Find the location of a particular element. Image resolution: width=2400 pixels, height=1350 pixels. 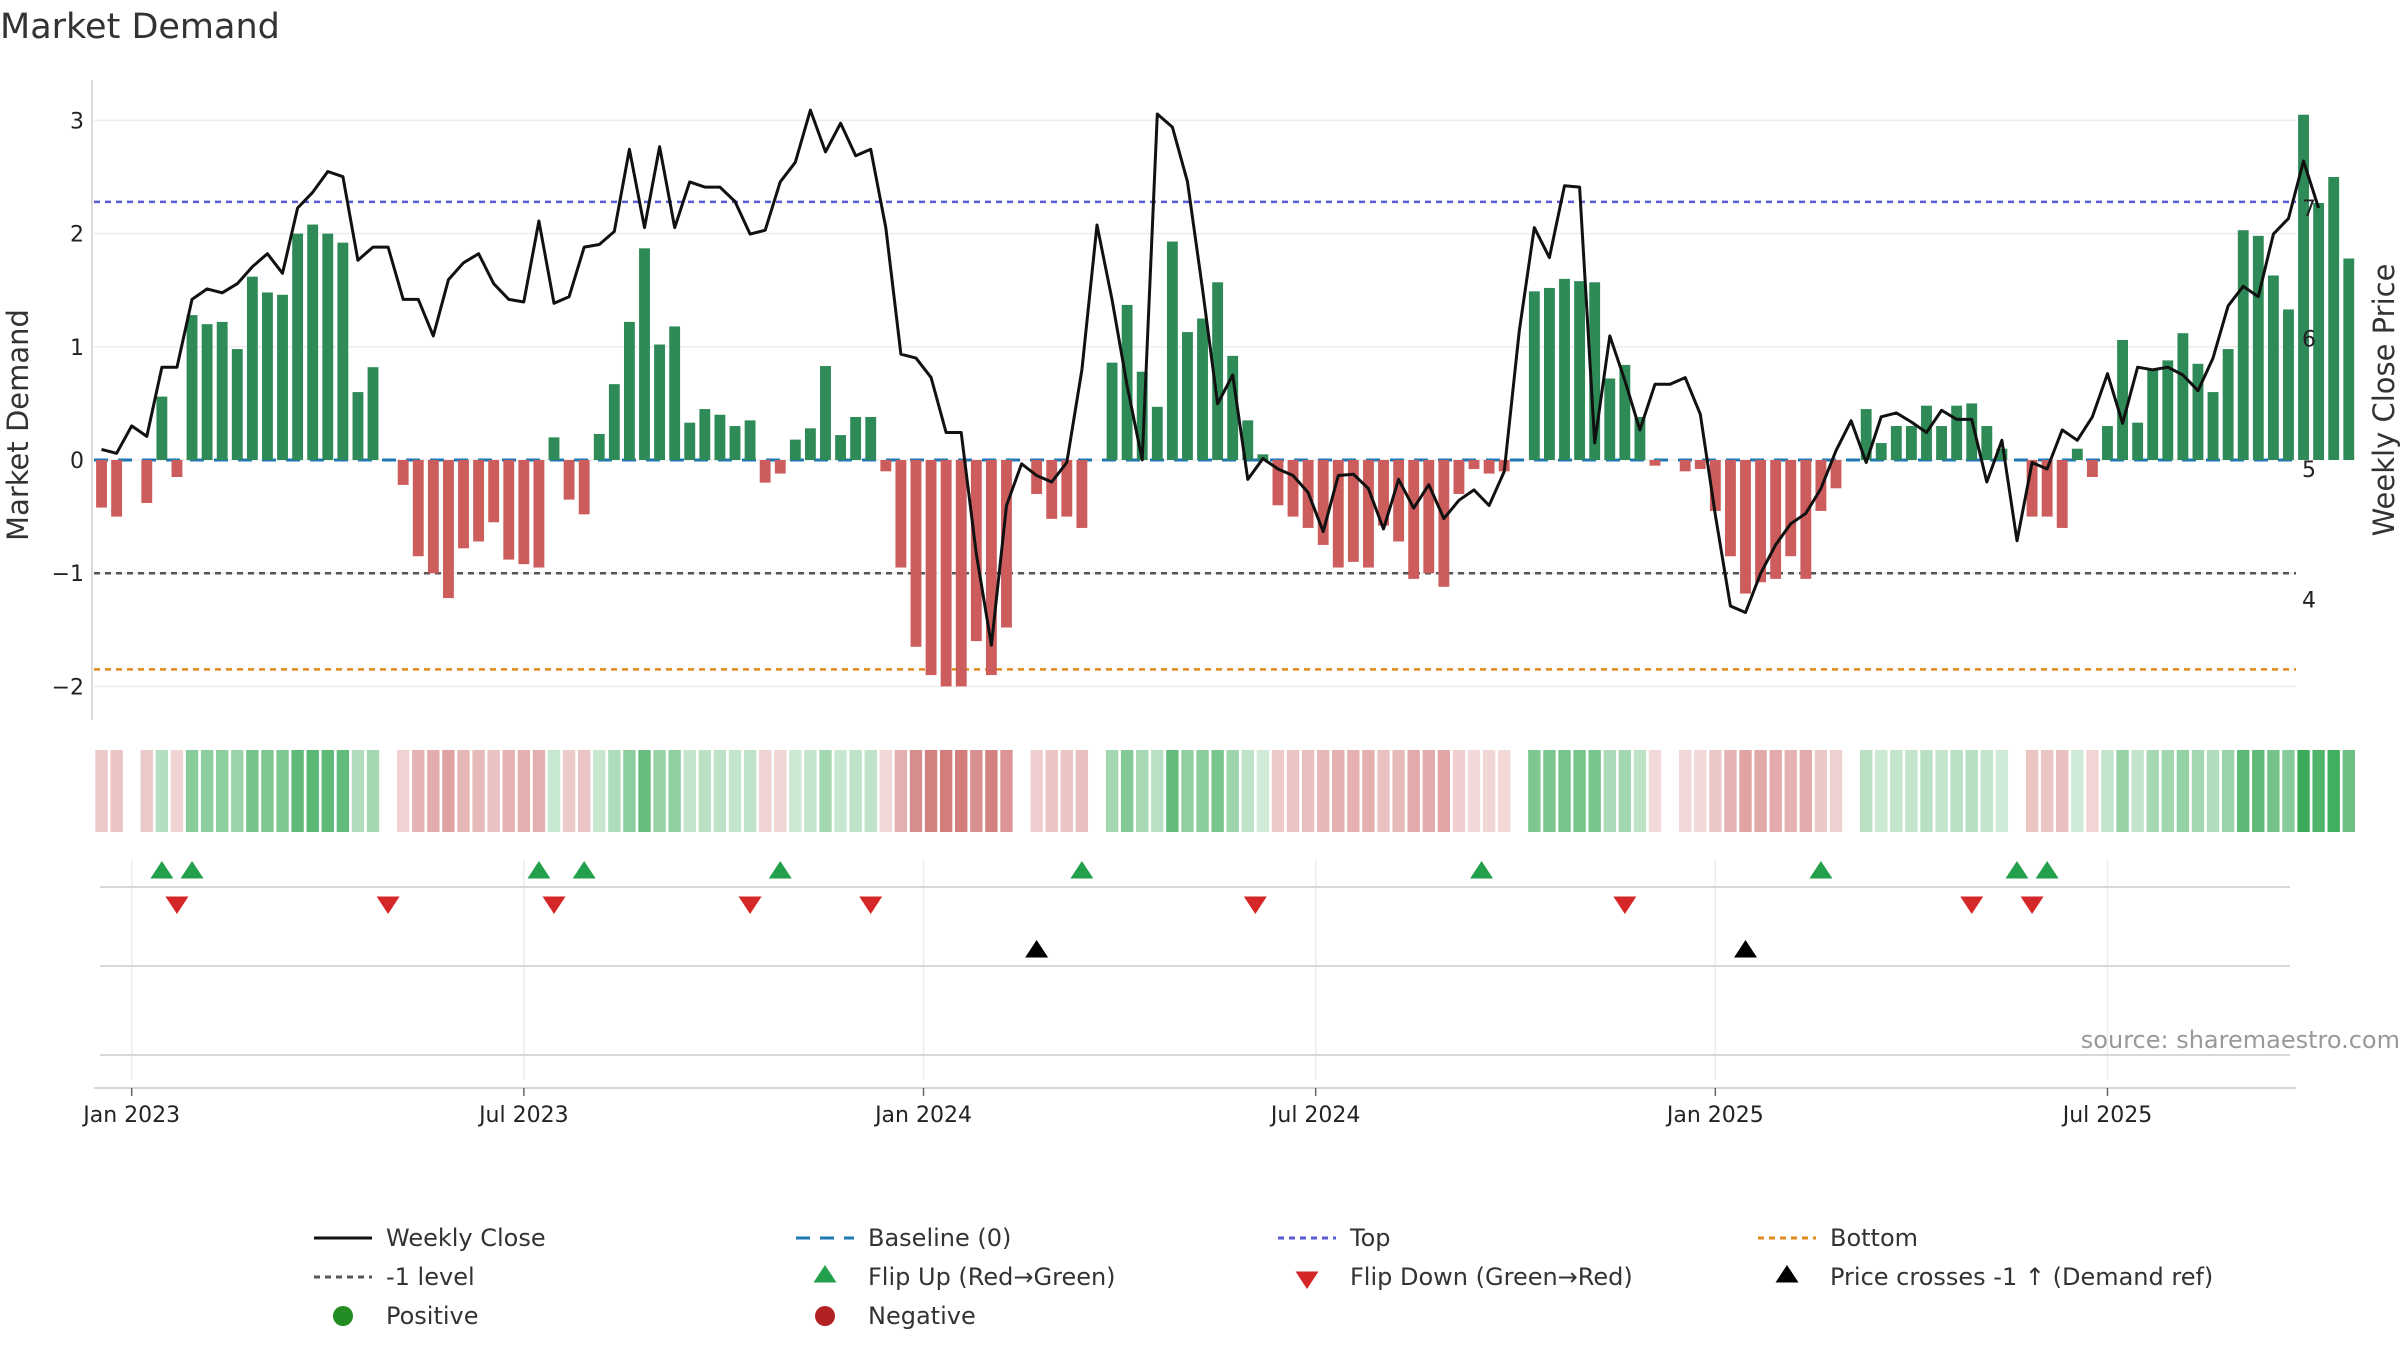

flip-up-marker is located at coordinates (780, 870).